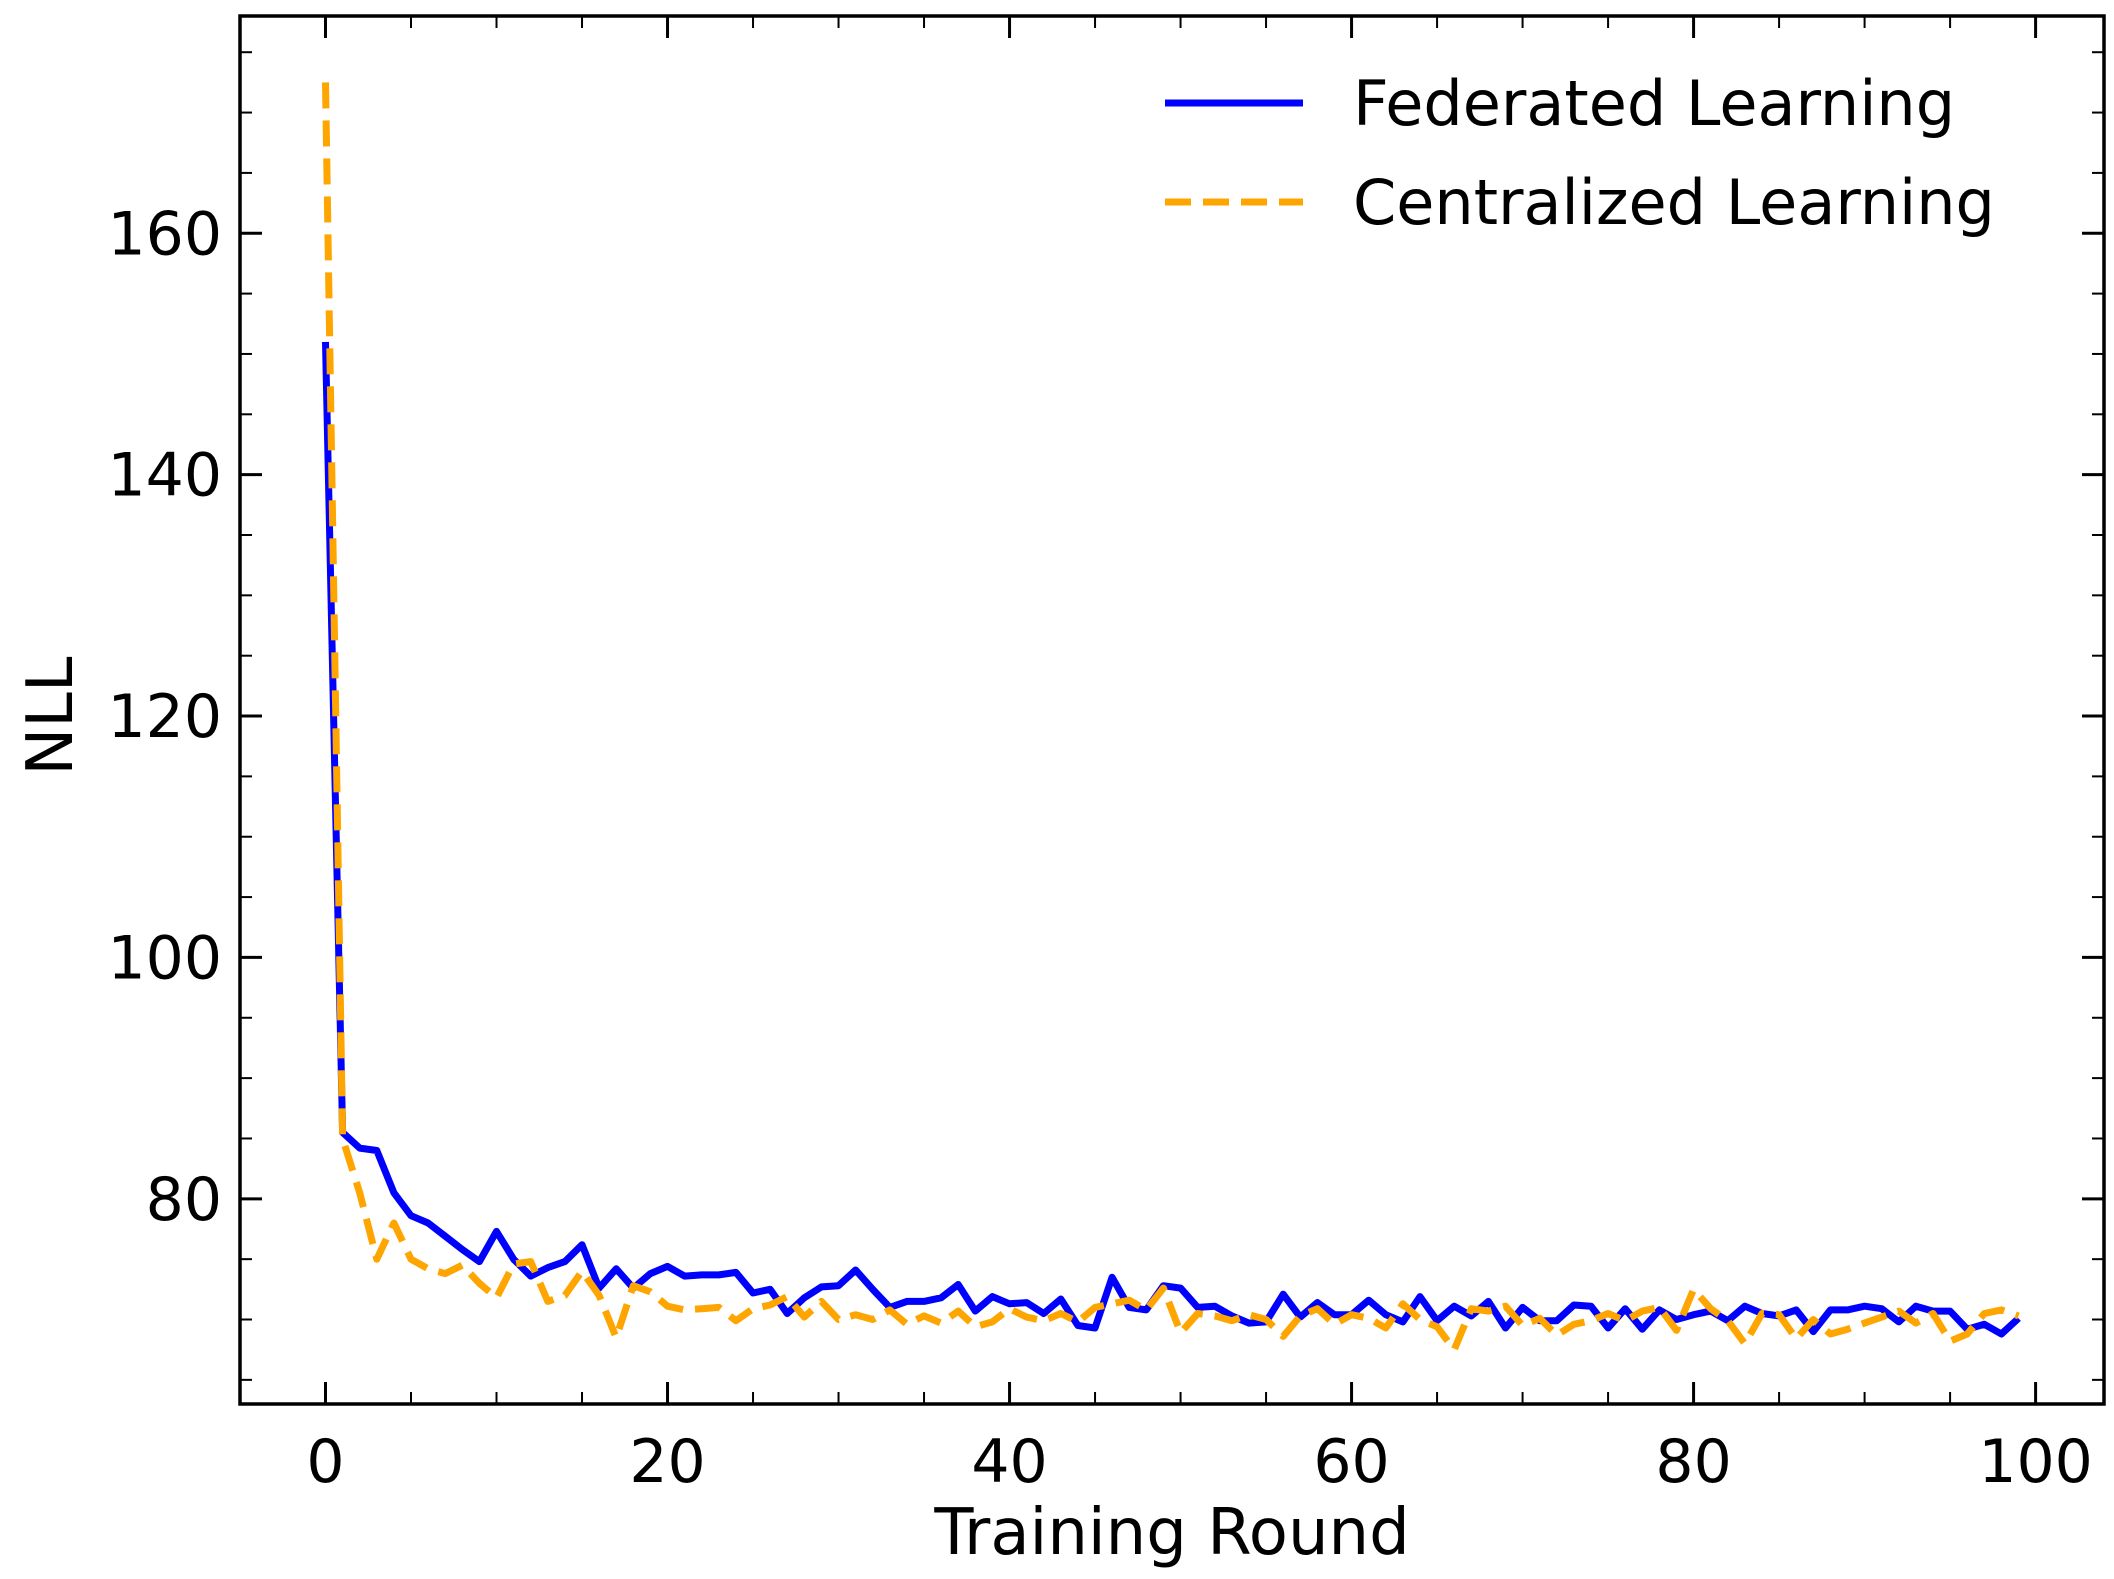  I want to click on legend: Federated Learning Centralized Learning, so click(1580, 153).